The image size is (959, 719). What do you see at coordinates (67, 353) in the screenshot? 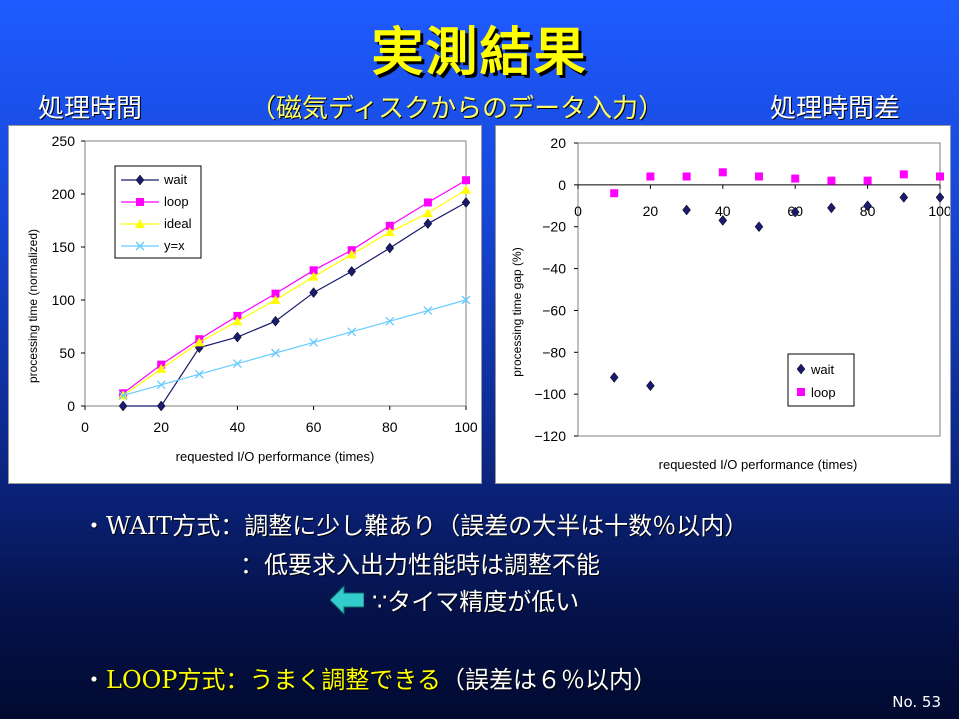
I see `y-tick-label: 50` at bounding box center [67, 353].